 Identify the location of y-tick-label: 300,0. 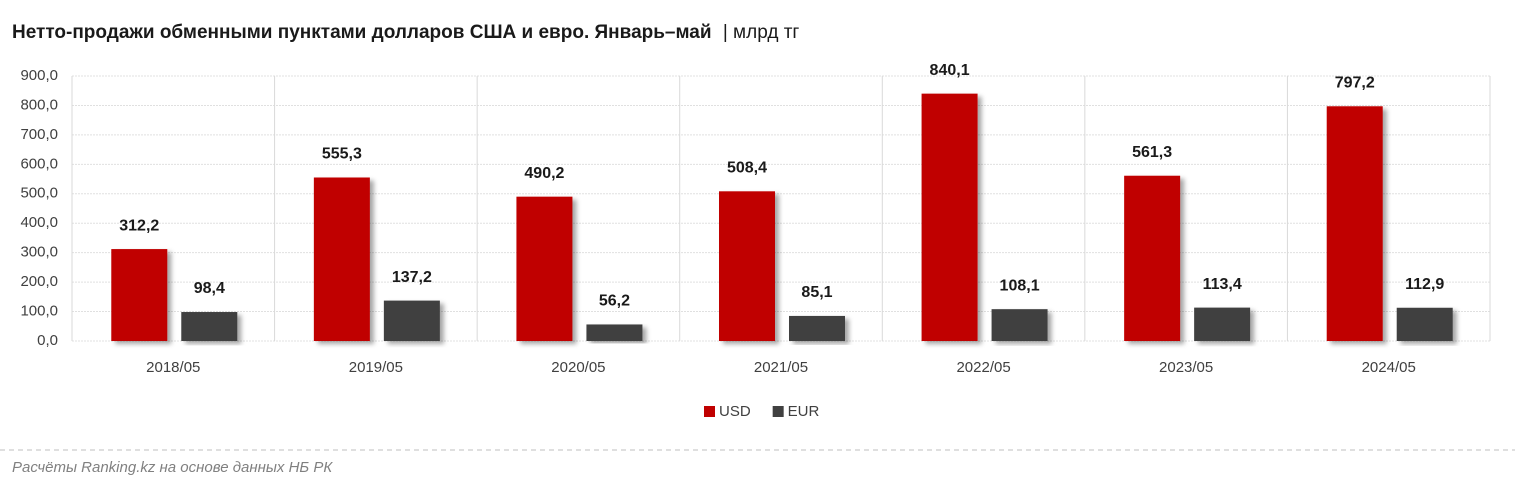
(39, 252).